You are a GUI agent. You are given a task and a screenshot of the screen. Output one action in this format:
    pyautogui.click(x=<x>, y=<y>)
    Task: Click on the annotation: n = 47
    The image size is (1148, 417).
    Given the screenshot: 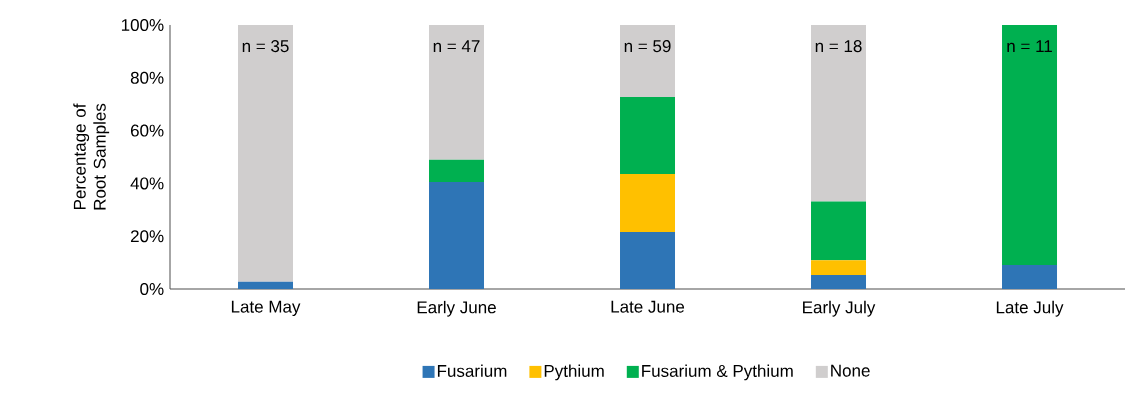 What is the action you would take?
    pyautogui.click(x=456, y=46)
    